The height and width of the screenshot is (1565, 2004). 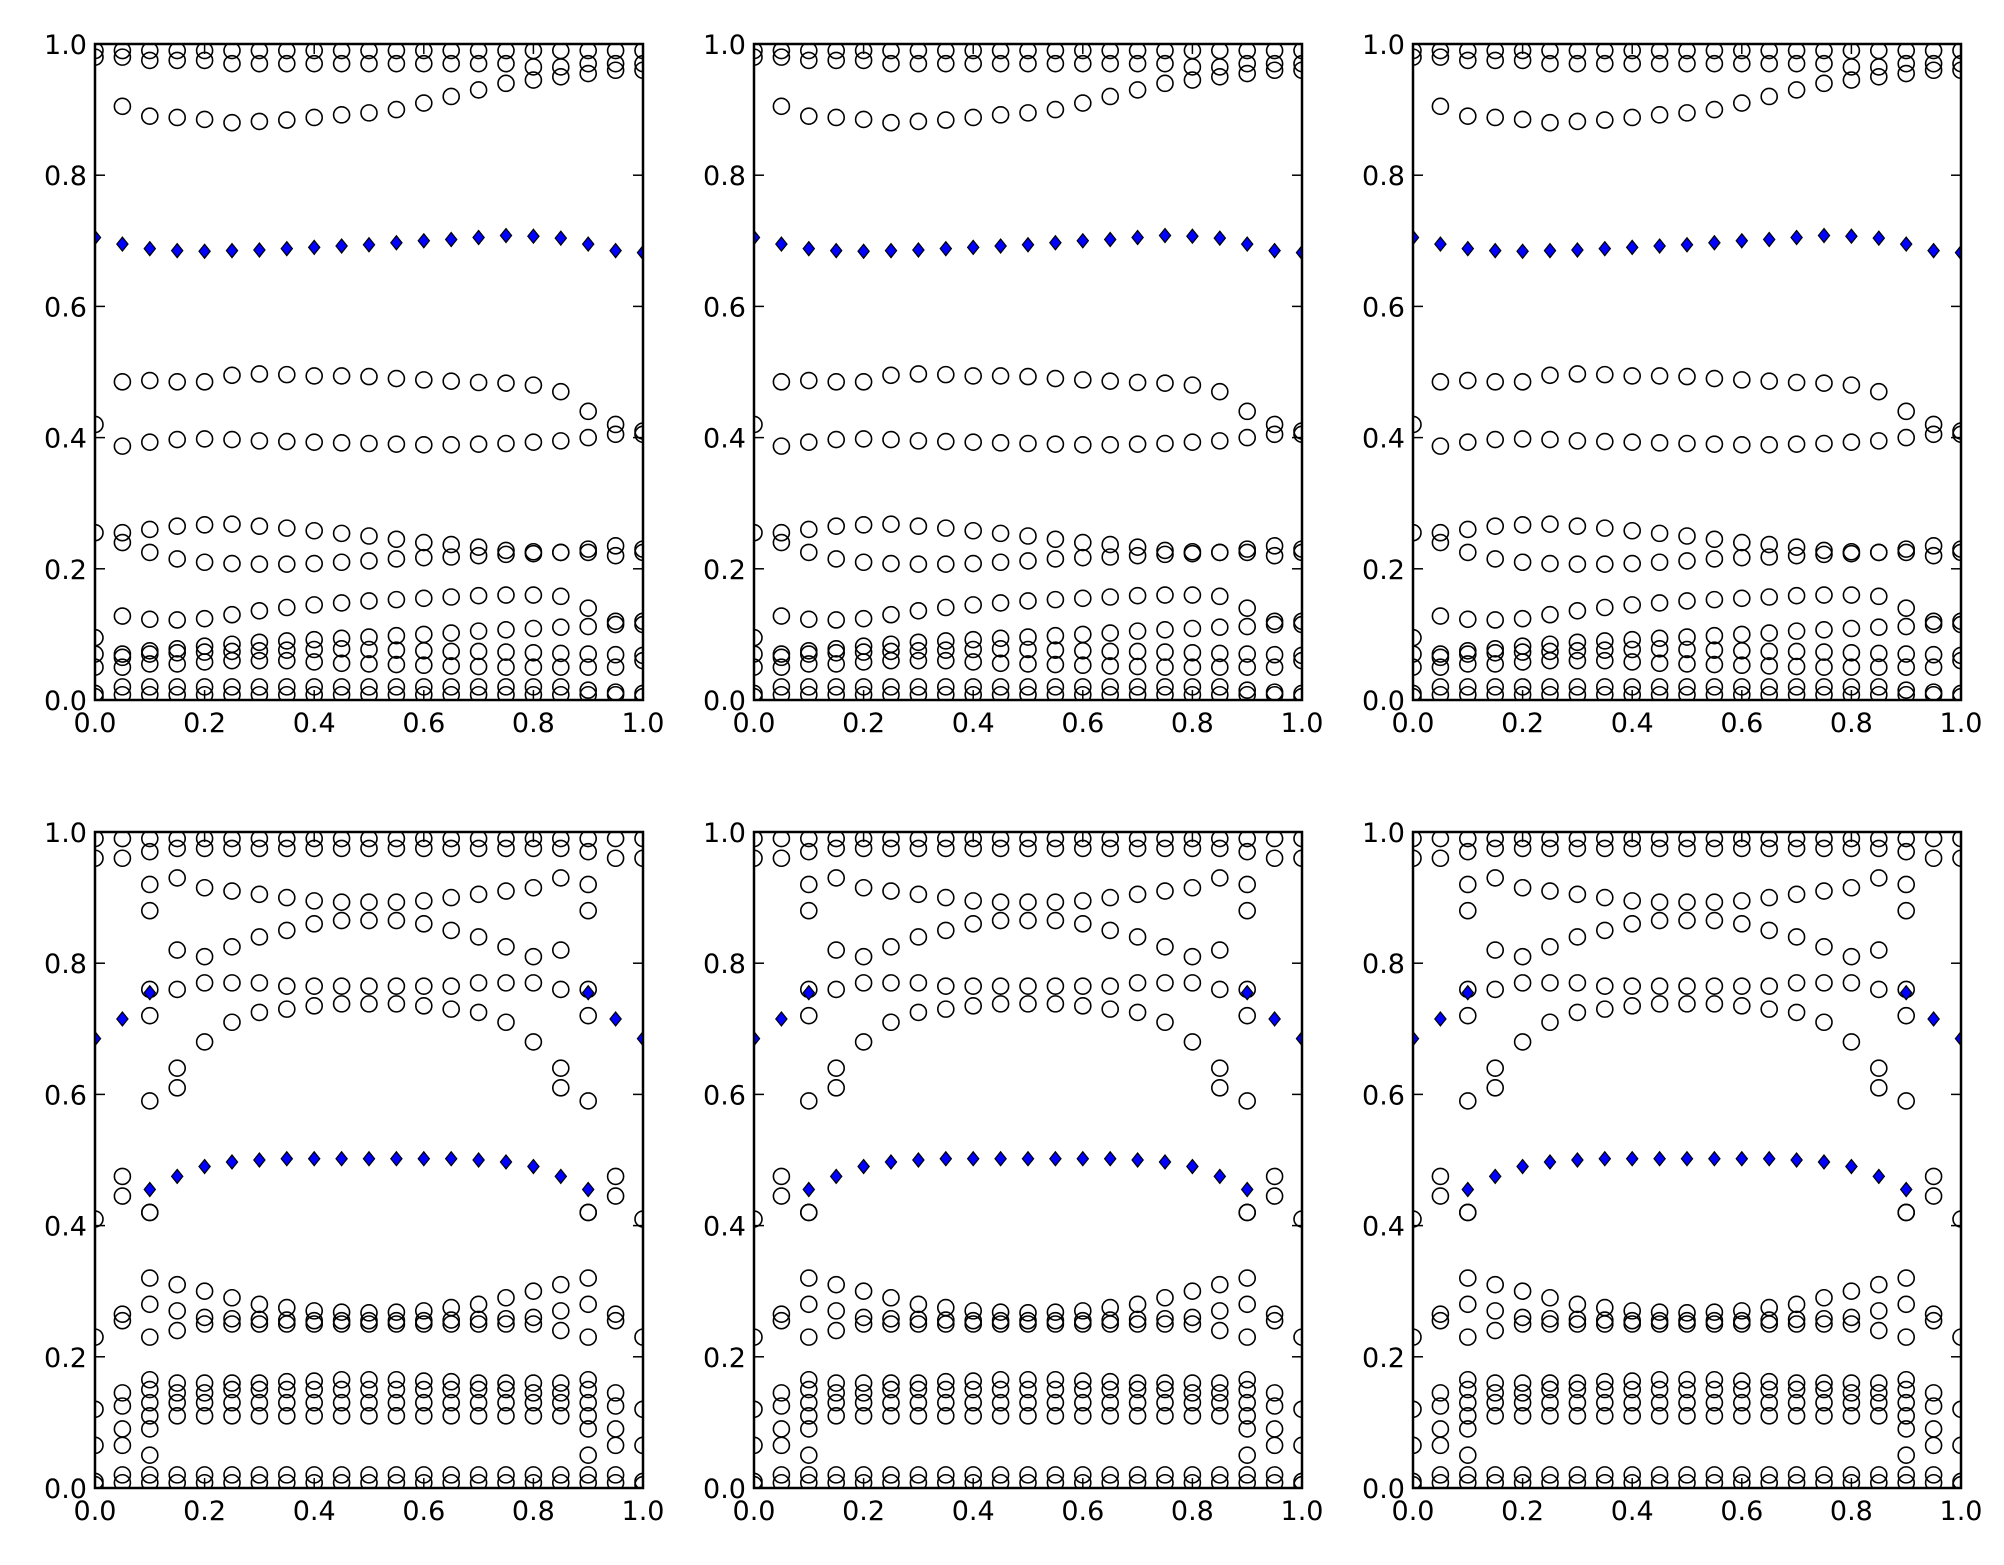 I want to click on x-tick-label: 1.0, so click(x=643, y=723).